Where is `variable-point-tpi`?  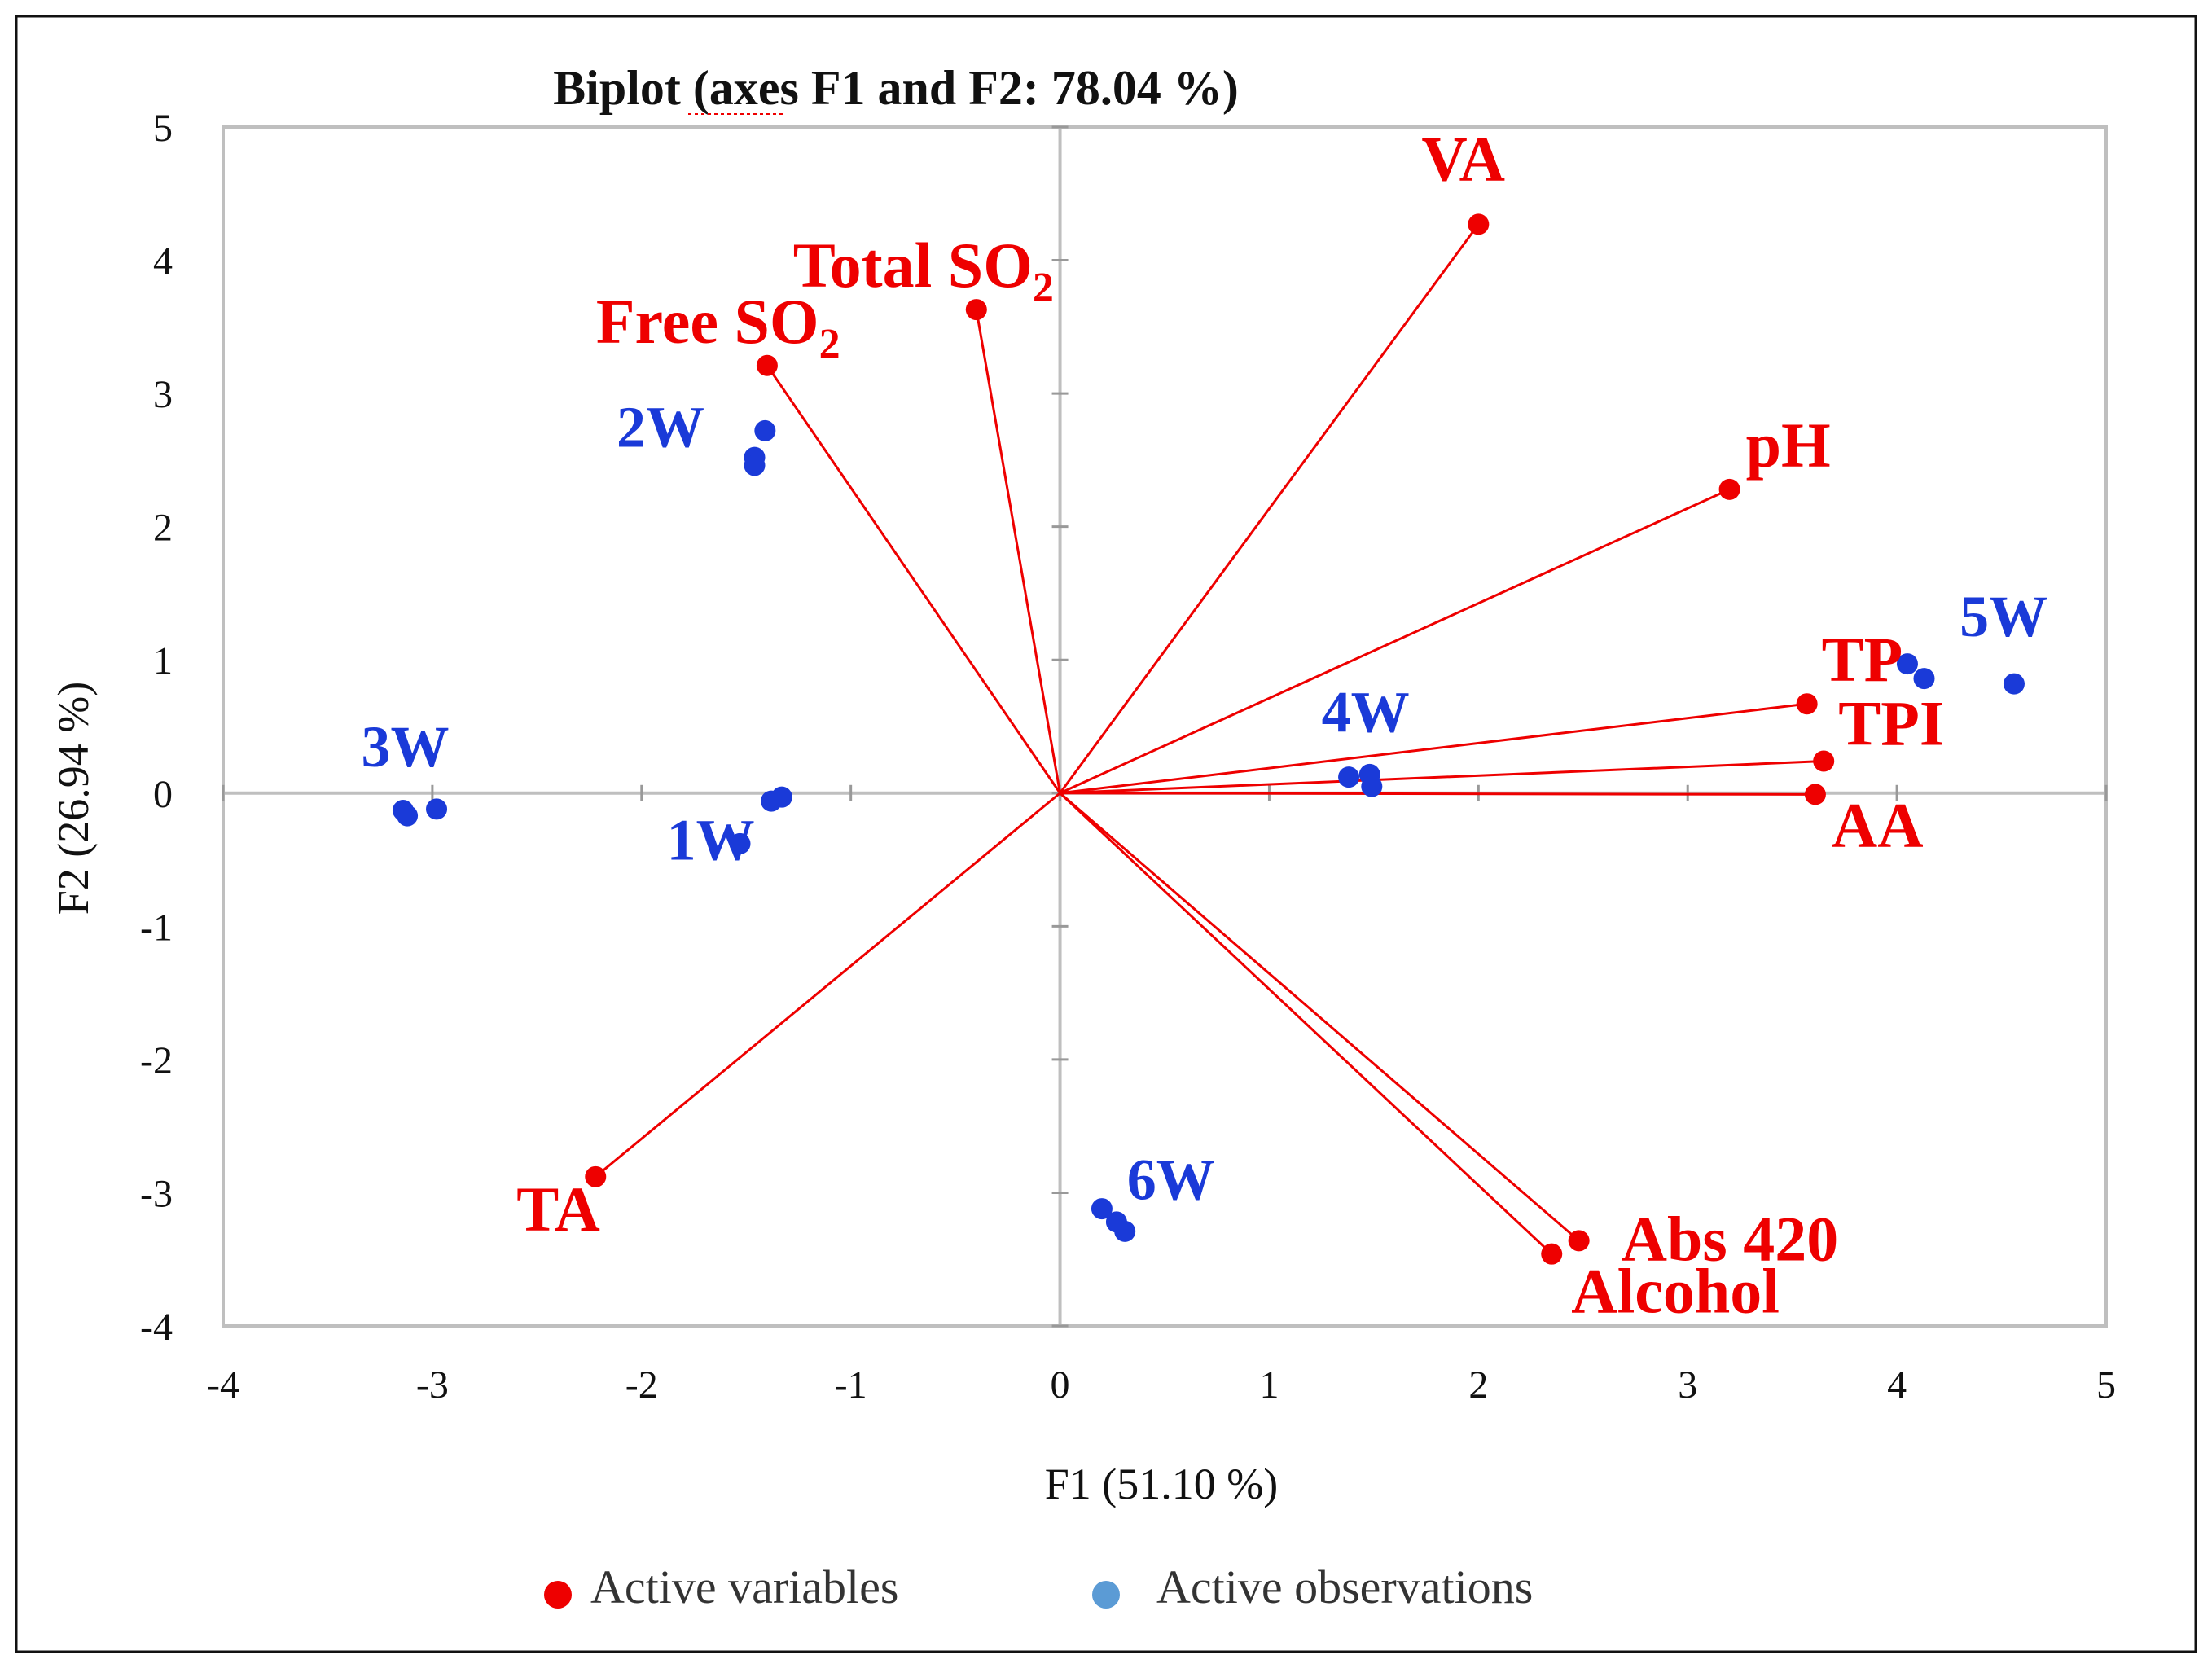
variable-point-tpi is located at coordinates (1824, 761).